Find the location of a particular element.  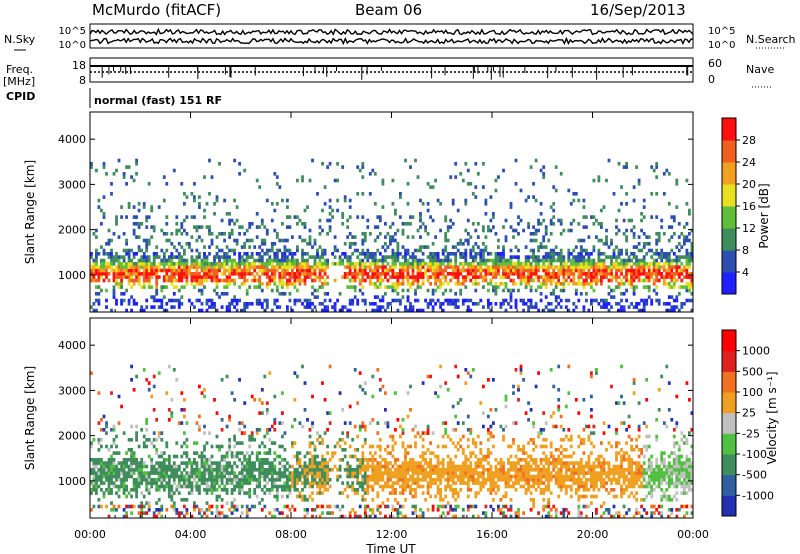

y-tick-label: 3000 is located at coordinates (72, 184).